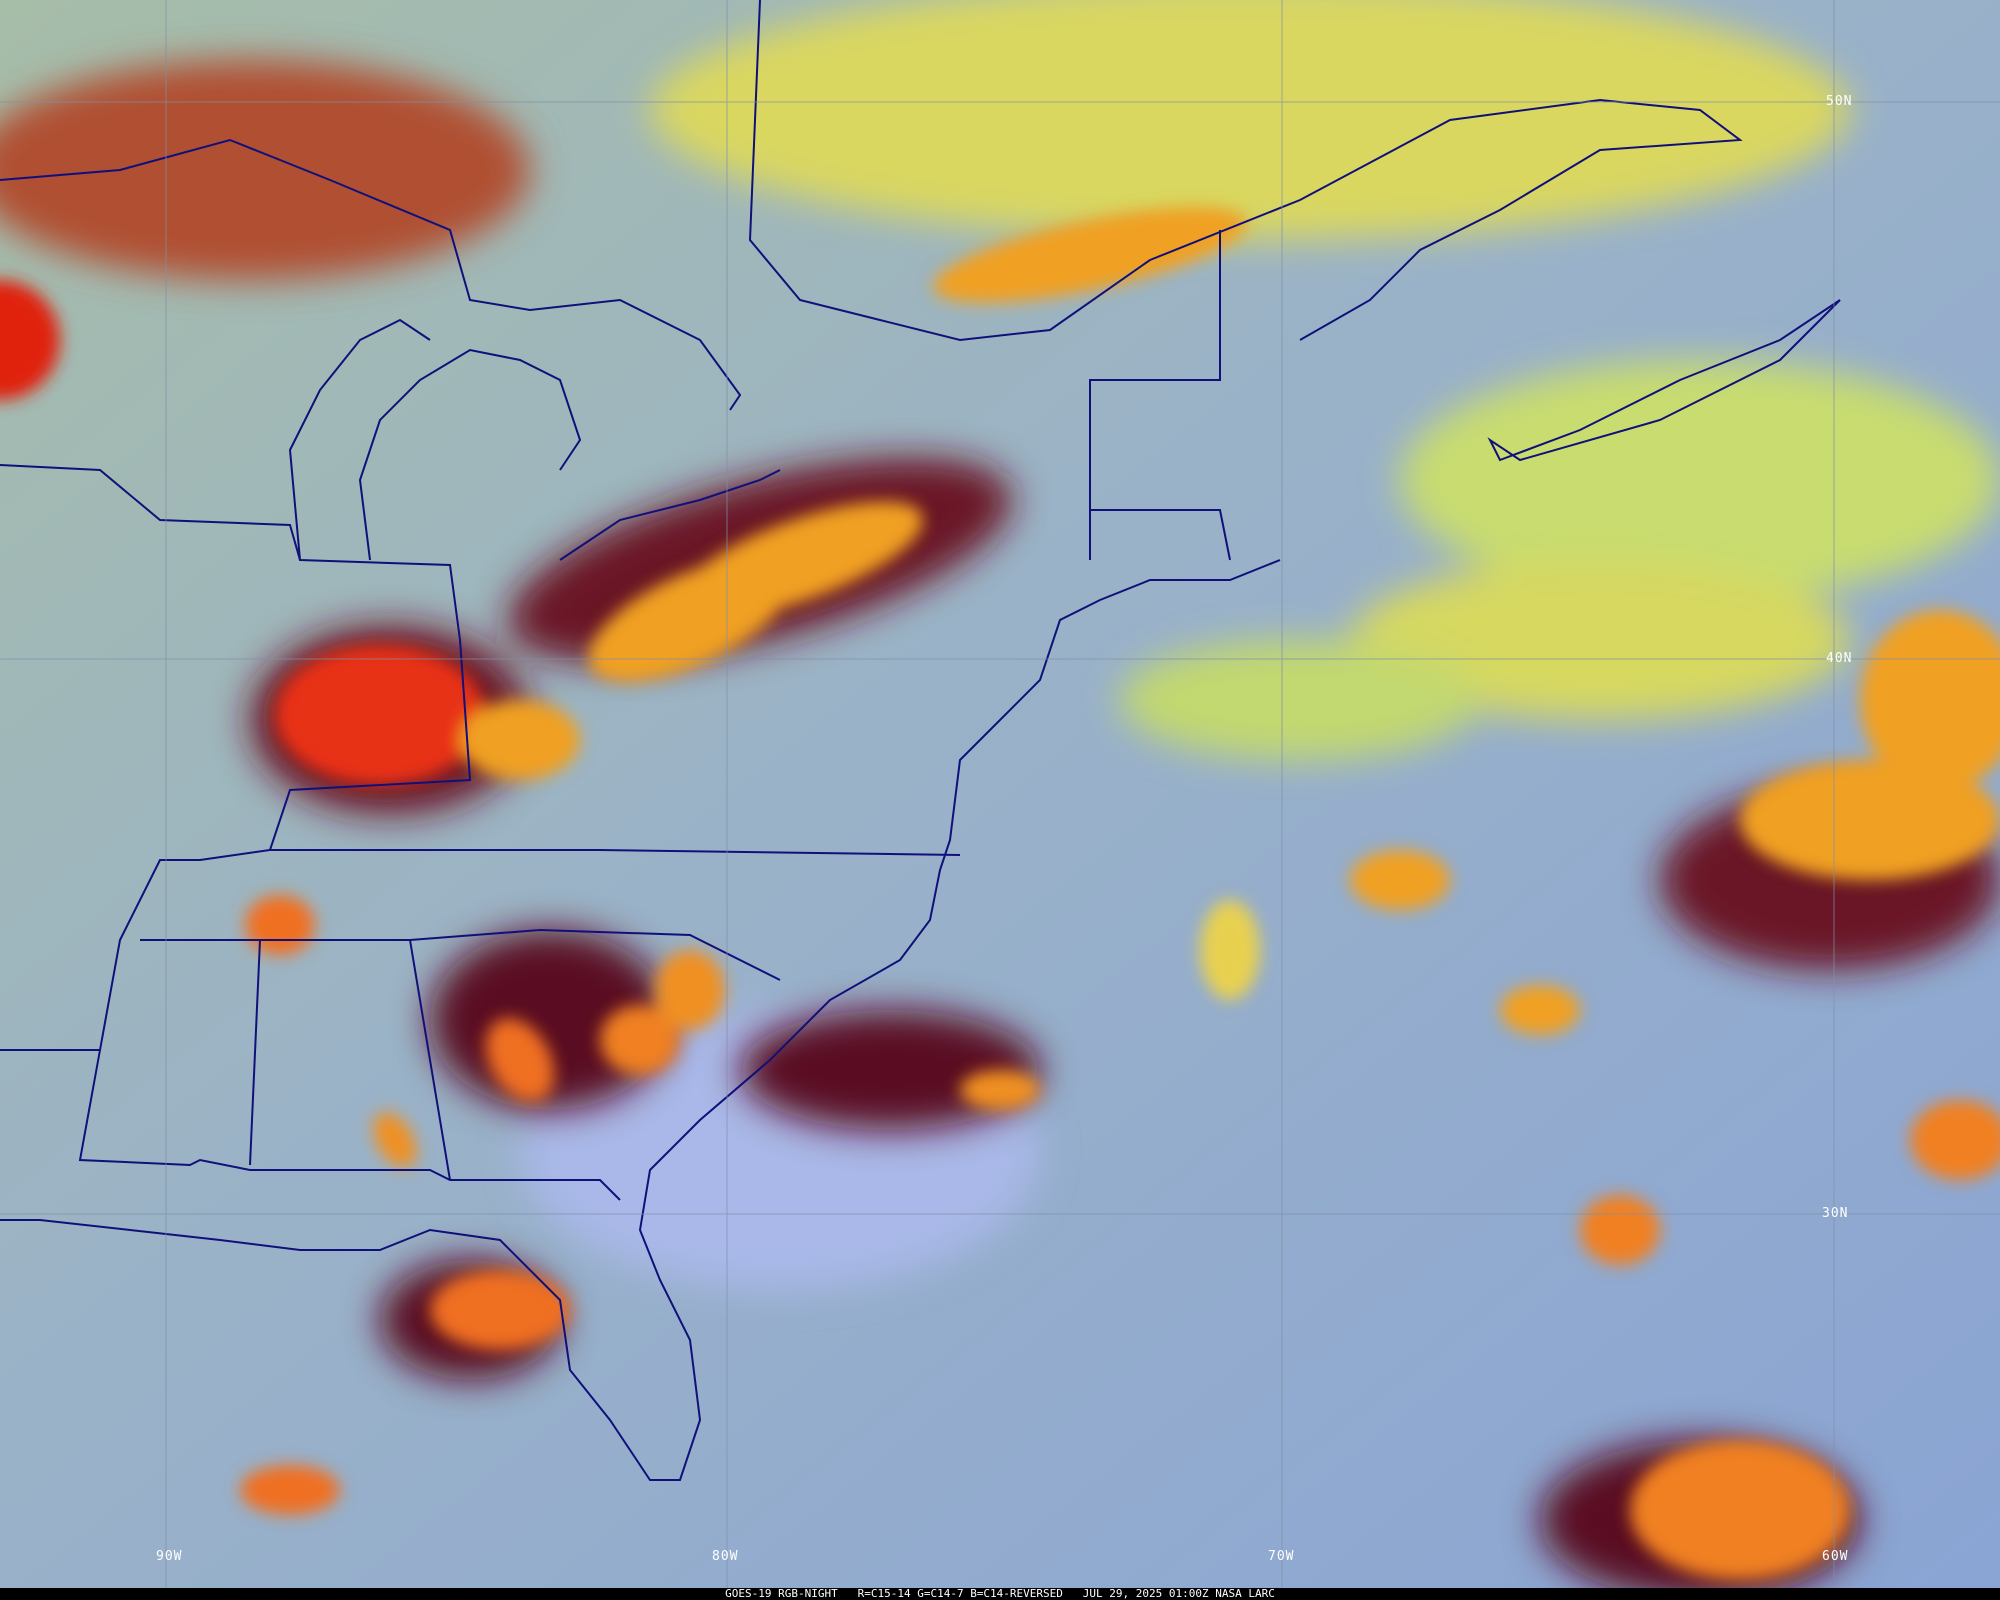  Describe the element at coordinates (1839, 101) in the screenshot. I see `latitude-label-50n: 50N` at that location.